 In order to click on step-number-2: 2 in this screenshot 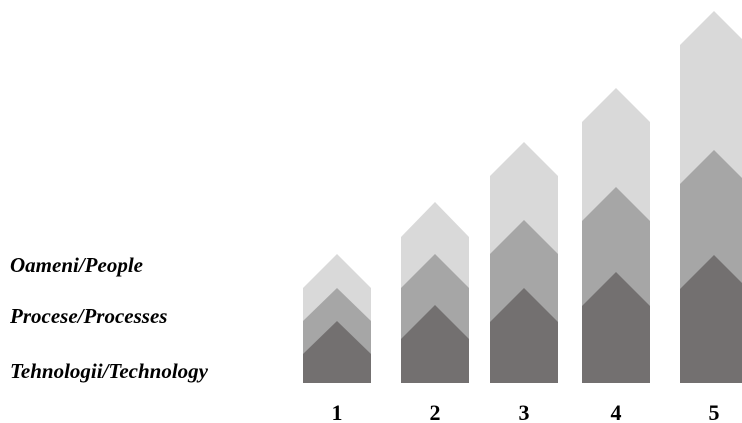, I will do `click(435, 411)`.